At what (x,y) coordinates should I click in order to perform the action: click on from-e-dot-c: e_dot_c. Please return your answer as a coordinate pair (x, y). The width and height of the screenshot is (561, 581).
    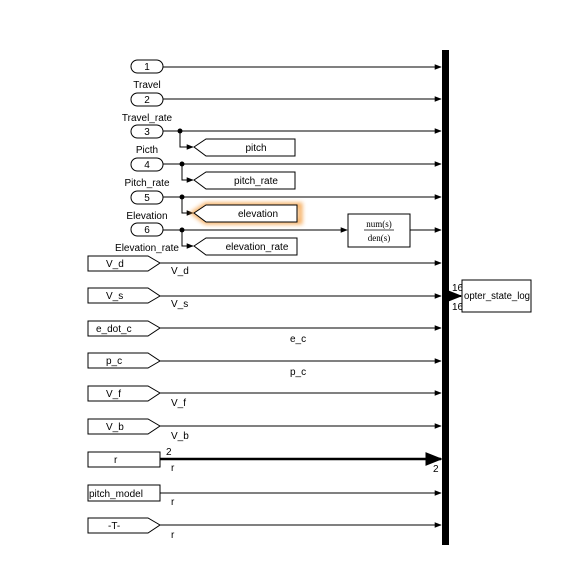
    Looking at the image, I should click on (124, 328).